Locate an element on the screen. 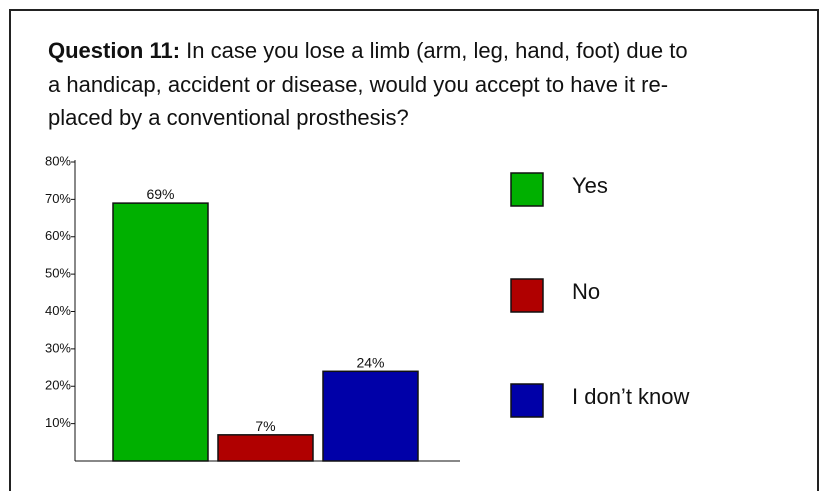 The width and height of the screenshot is (828, 491). data-label: 7% is located at coordinates (265, 426).